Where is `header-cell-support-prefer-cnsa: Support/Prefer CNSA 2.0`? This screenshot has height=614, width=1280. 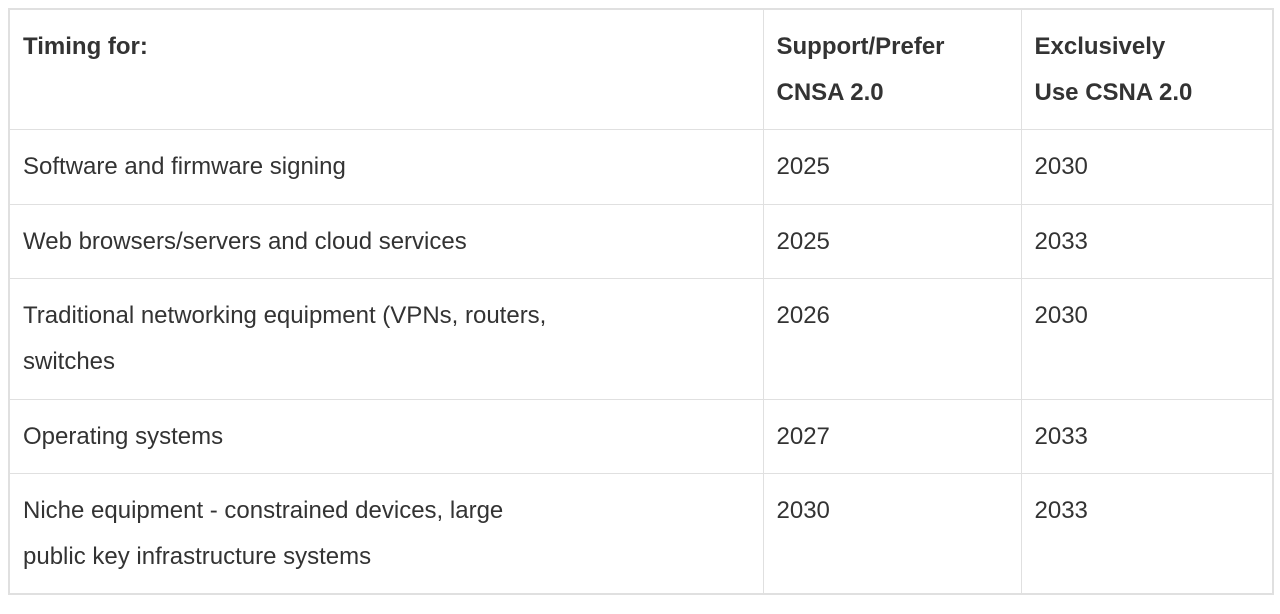 header-cell-support-prefer-cnsa: Support/Prefer CNSA 2.0 is located at coordinates (892, 69).